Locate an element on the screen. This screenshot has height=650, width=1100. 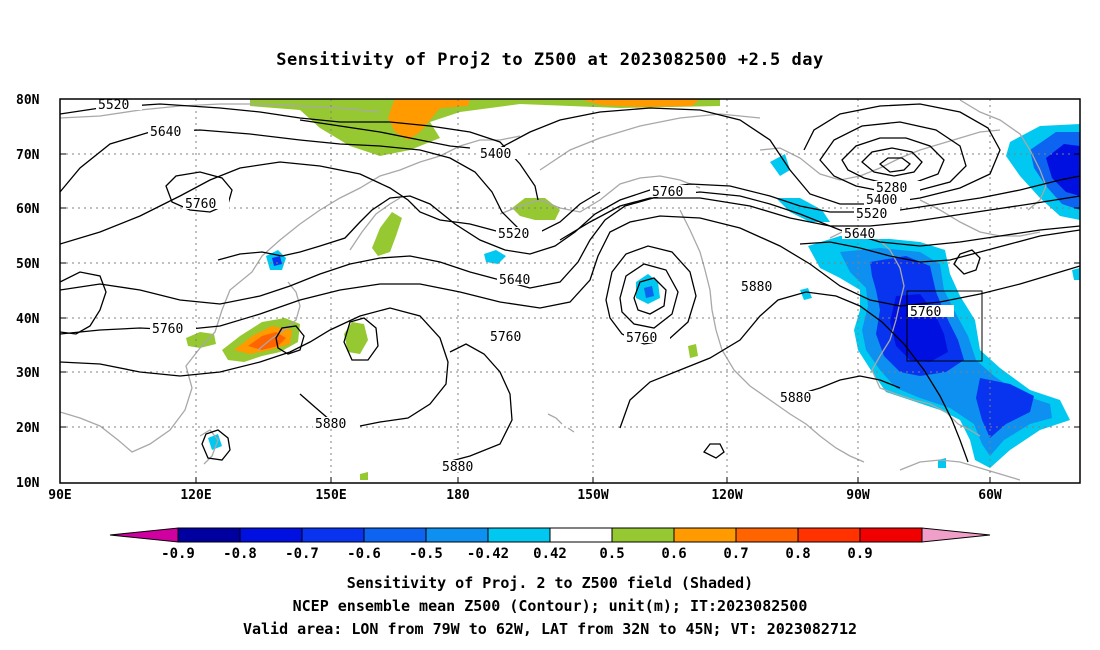
longitude-labels: 90E 120E 150E 180 150W 120W 90W 60W is located at coordinates (525, 495).